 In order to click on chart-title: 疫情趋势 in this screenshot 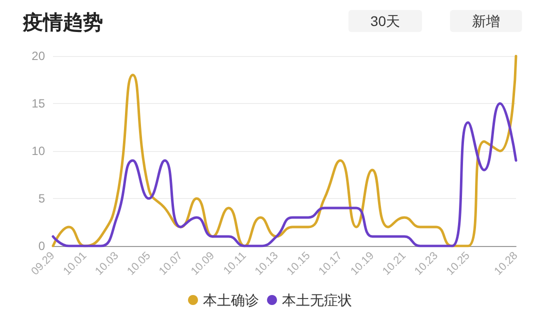, I will do `click(62, 22)`.